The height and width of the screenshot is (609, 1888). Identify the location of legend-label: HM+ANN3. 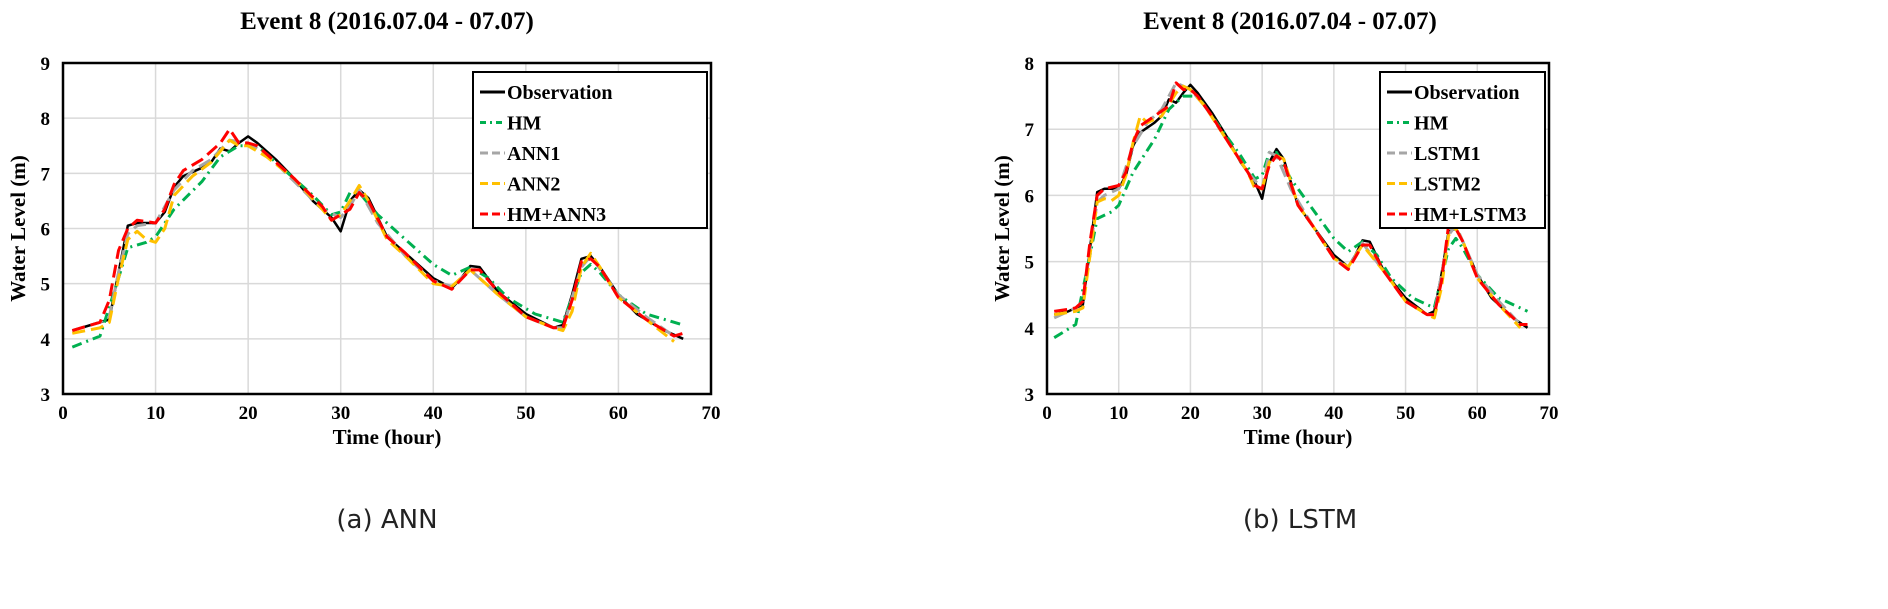
(556, 215).